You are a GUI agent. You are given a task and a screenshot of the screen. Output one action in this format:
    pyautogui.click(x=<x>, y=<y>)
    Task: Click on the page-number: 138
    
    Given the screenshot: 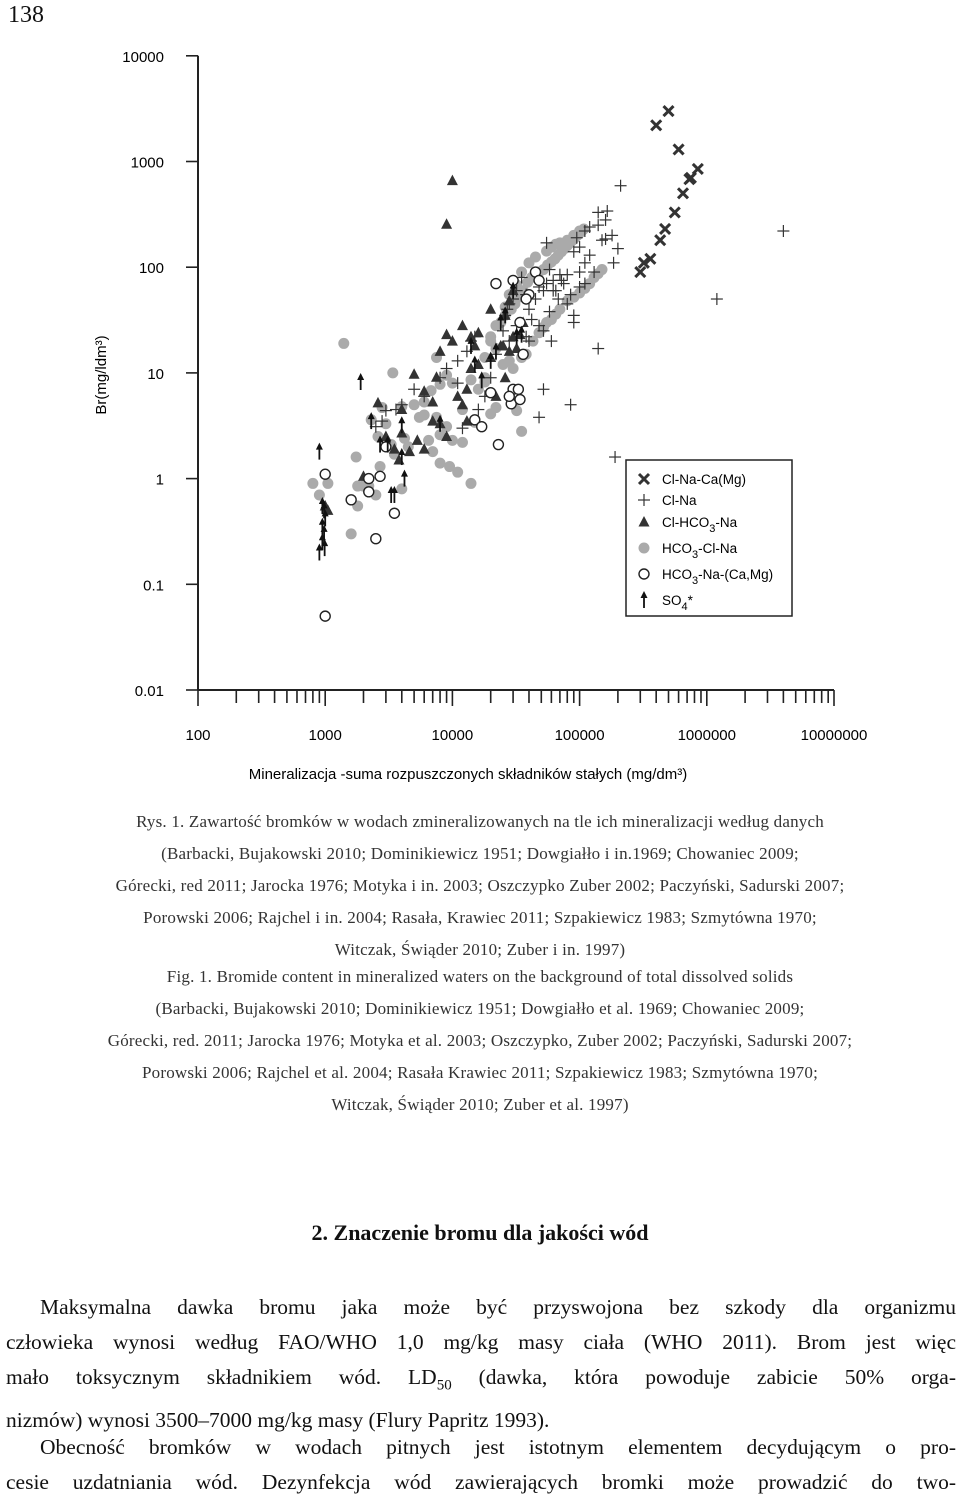 What is the action you would take?
    pyautogui.click(x=26, y=15)
    